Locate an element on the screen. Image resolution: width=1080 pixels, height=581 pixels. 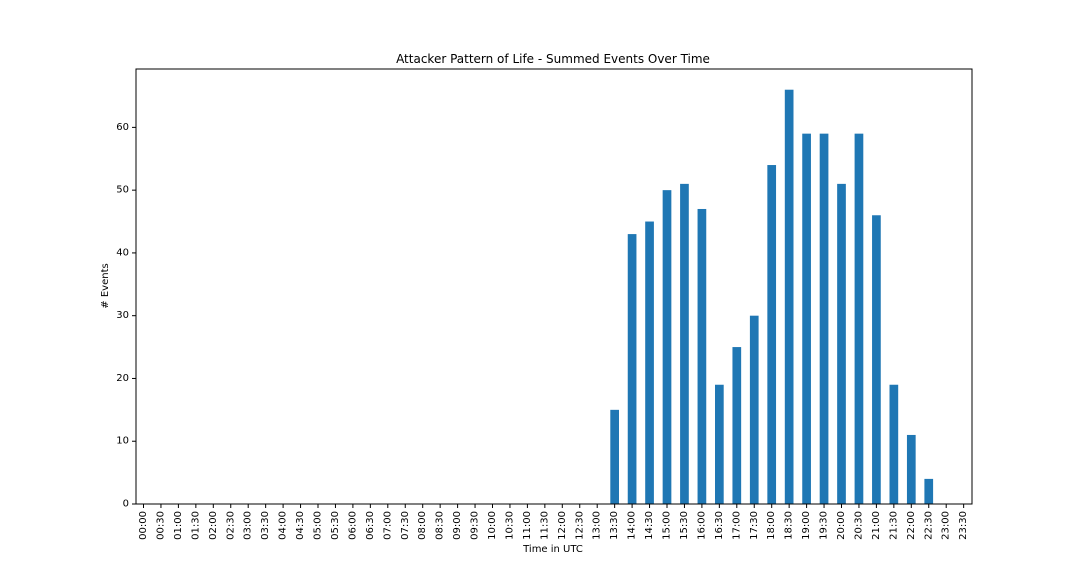
x-tick-label: 10:30 is located at coordinates (509, 525).